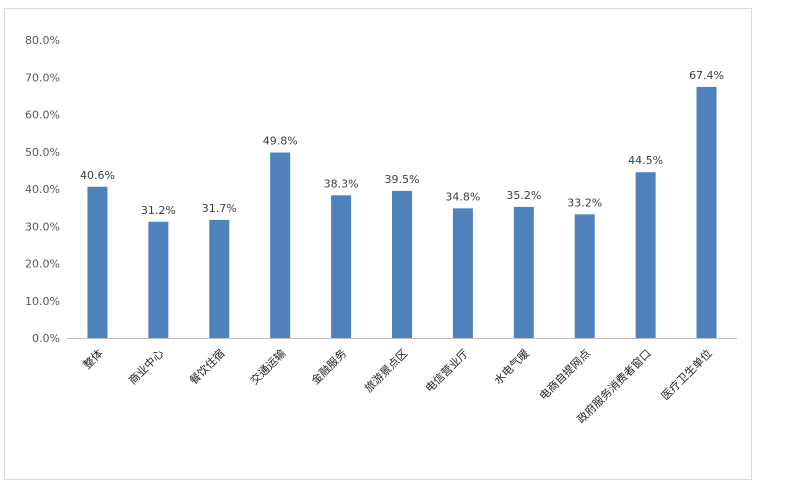 Image resolution: width=785 pixels, height=484 pixels. What do you see at coordinates (42, 40) in the screenshot?
I see `y-tick-label: 80.0%` at bounding box center [42, 40].